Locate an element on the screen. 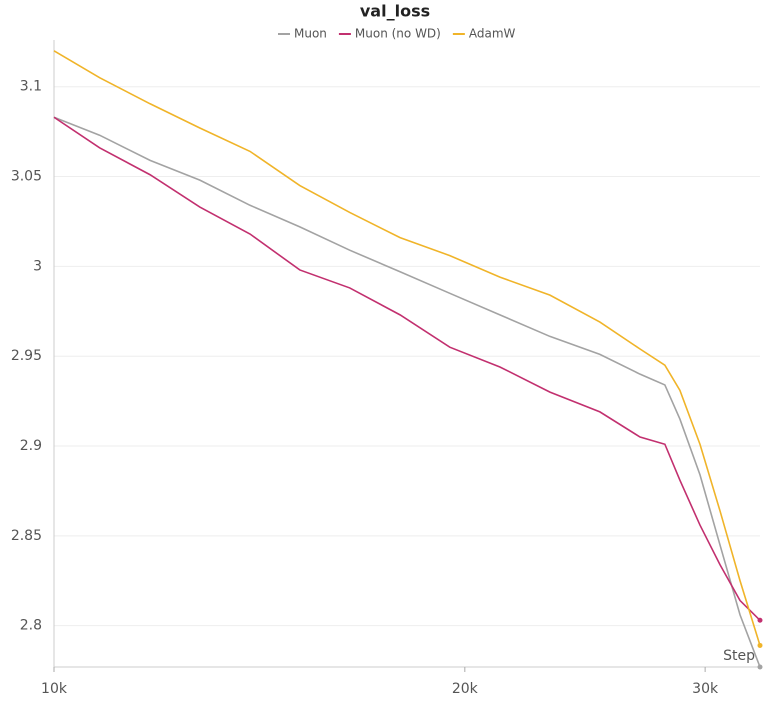 Image resolution: width=776 pixels, height=707 pixels. legend-label: Muon is located at coordinates (310, 34).